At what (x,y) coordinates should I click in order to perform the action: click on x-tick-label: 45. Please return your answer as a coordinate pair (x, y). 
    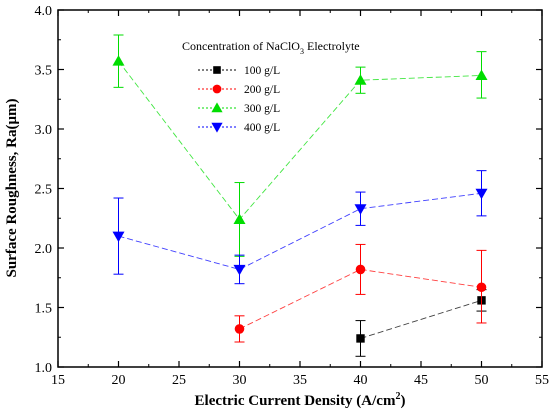
    Looking at the image, I should click on (421, 380).